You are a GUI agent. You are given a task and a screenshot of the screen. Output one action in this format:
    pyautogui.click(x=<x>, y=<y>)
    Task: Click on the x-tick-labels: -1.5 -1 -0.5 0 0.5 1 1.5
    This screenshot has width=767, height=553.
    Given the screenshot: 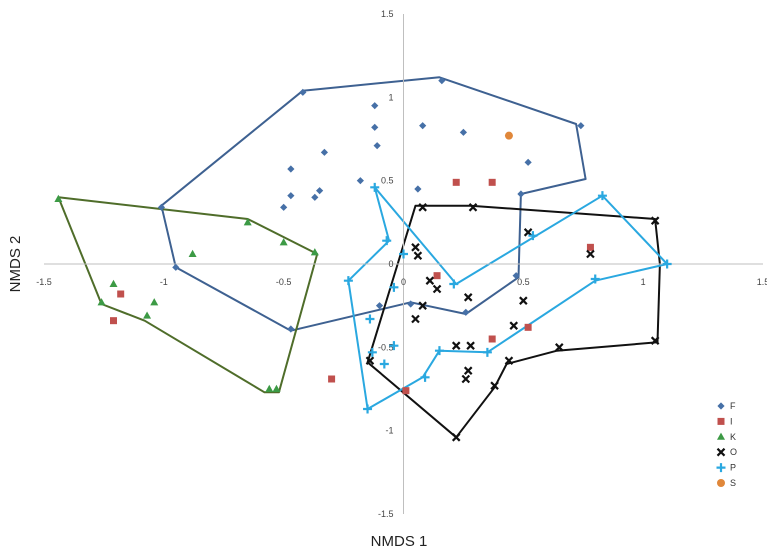 What is the action you would take?
    pyautogui.click(x=401, y=282)
    